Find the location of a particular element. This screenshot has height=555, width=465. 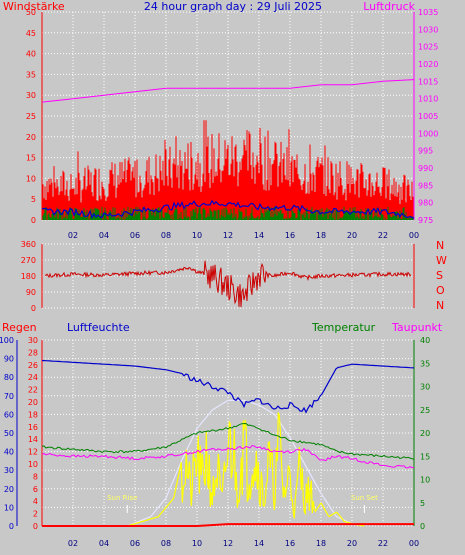

x-tick-label: 18 is located at coordinates (321, 543).